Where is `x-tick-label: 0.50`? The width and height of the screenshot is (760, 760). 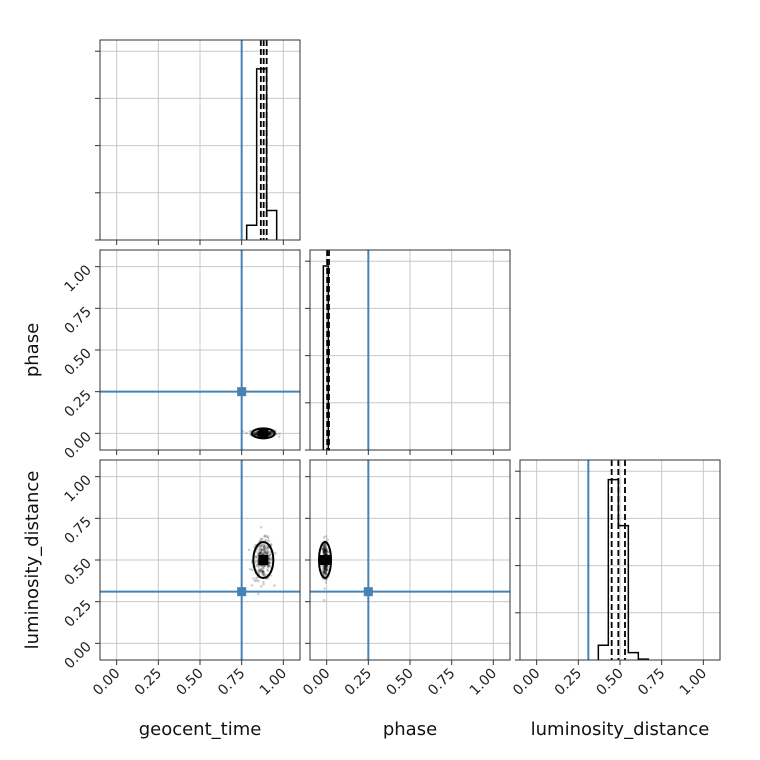
x-tick-label: 0.50 is located at coordinates (189, 682).